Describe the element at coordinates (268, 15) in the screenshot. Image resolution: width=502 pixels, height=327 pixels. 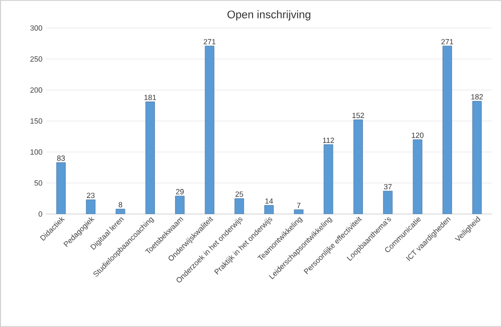
I see `chart-title: Open inschrijving` at that location.